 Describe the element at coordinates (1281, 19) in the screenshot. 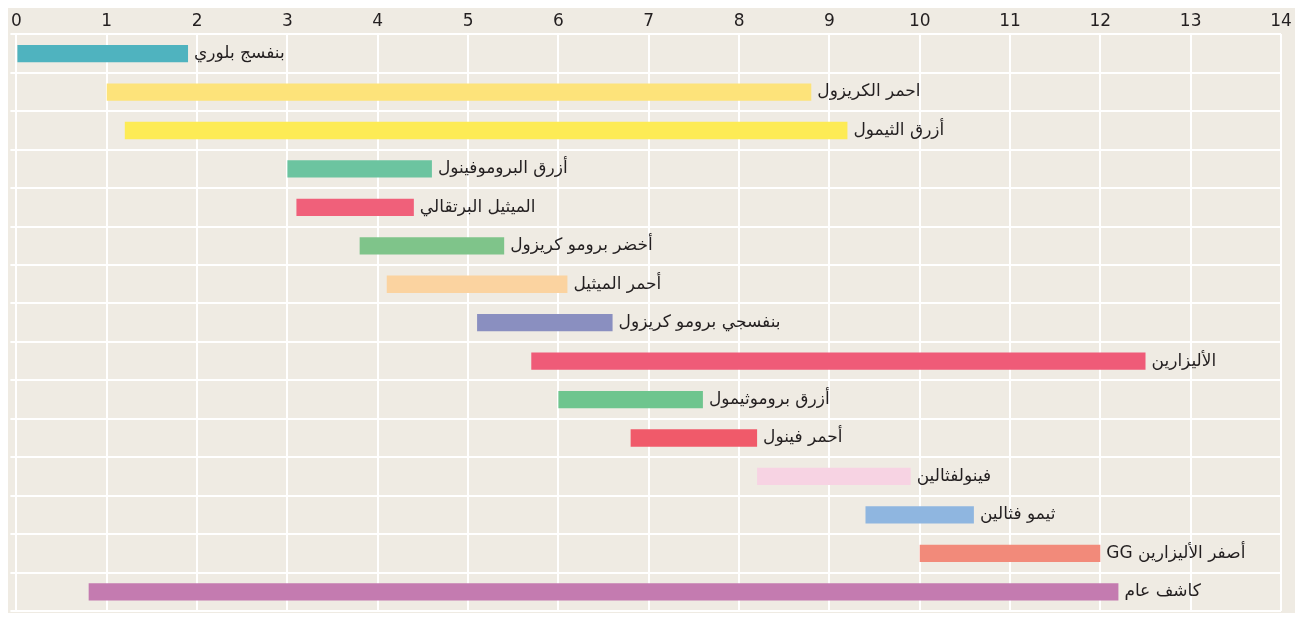

I see `x-tick-label: 14` at that location.